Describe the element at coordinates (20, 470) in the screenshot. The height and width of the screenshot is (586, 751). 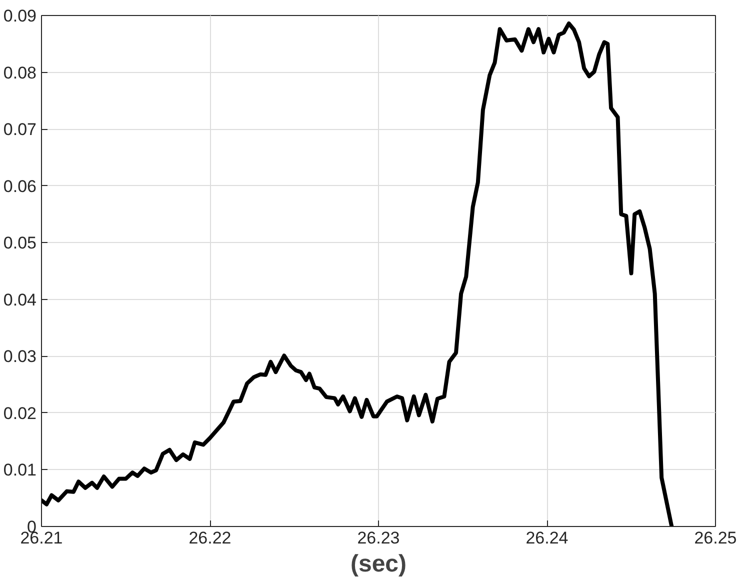
I see `y-tick-label: 0.01` at that location.